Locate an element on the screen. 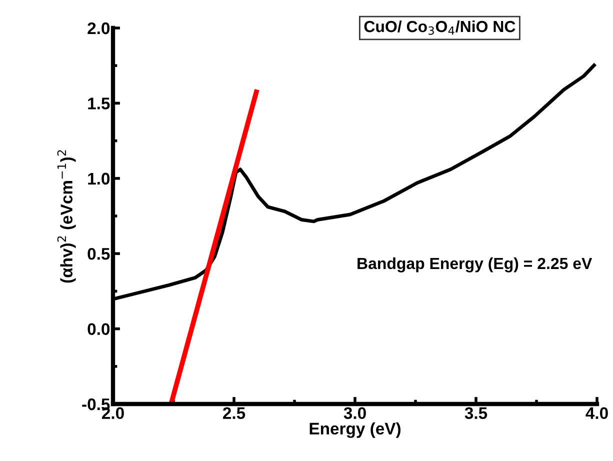  x-tick-label: 3.5 is located at coordinates (476, 413).